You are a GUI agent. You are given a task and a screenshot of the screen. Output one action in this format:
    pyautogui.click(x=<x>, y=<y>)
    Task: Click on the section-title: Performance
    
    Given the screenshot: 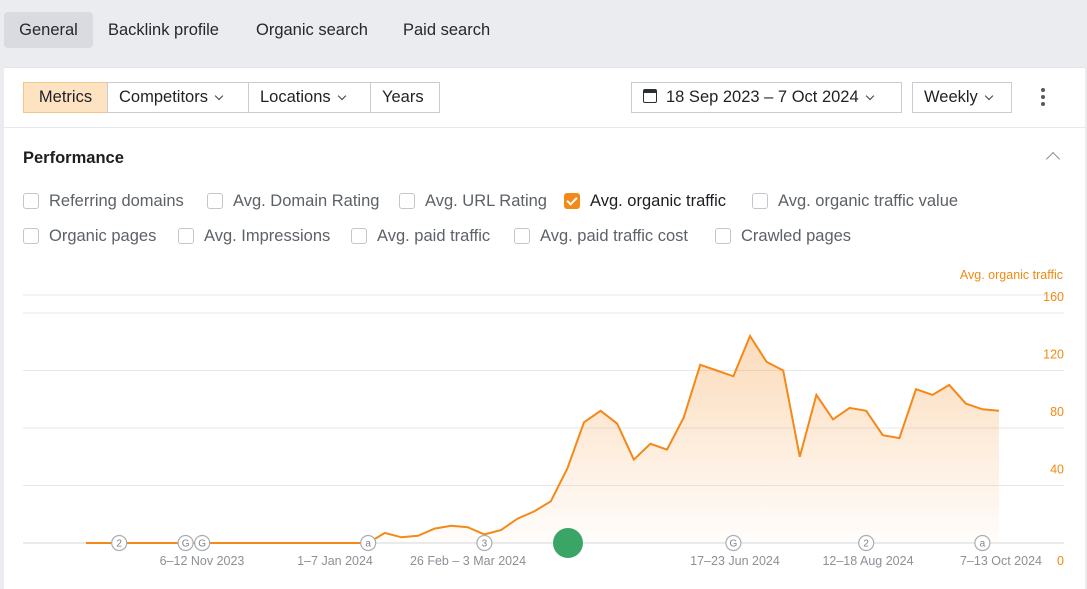 What is the action you would take?
    pyautogui.click(x=73, y=158)
    